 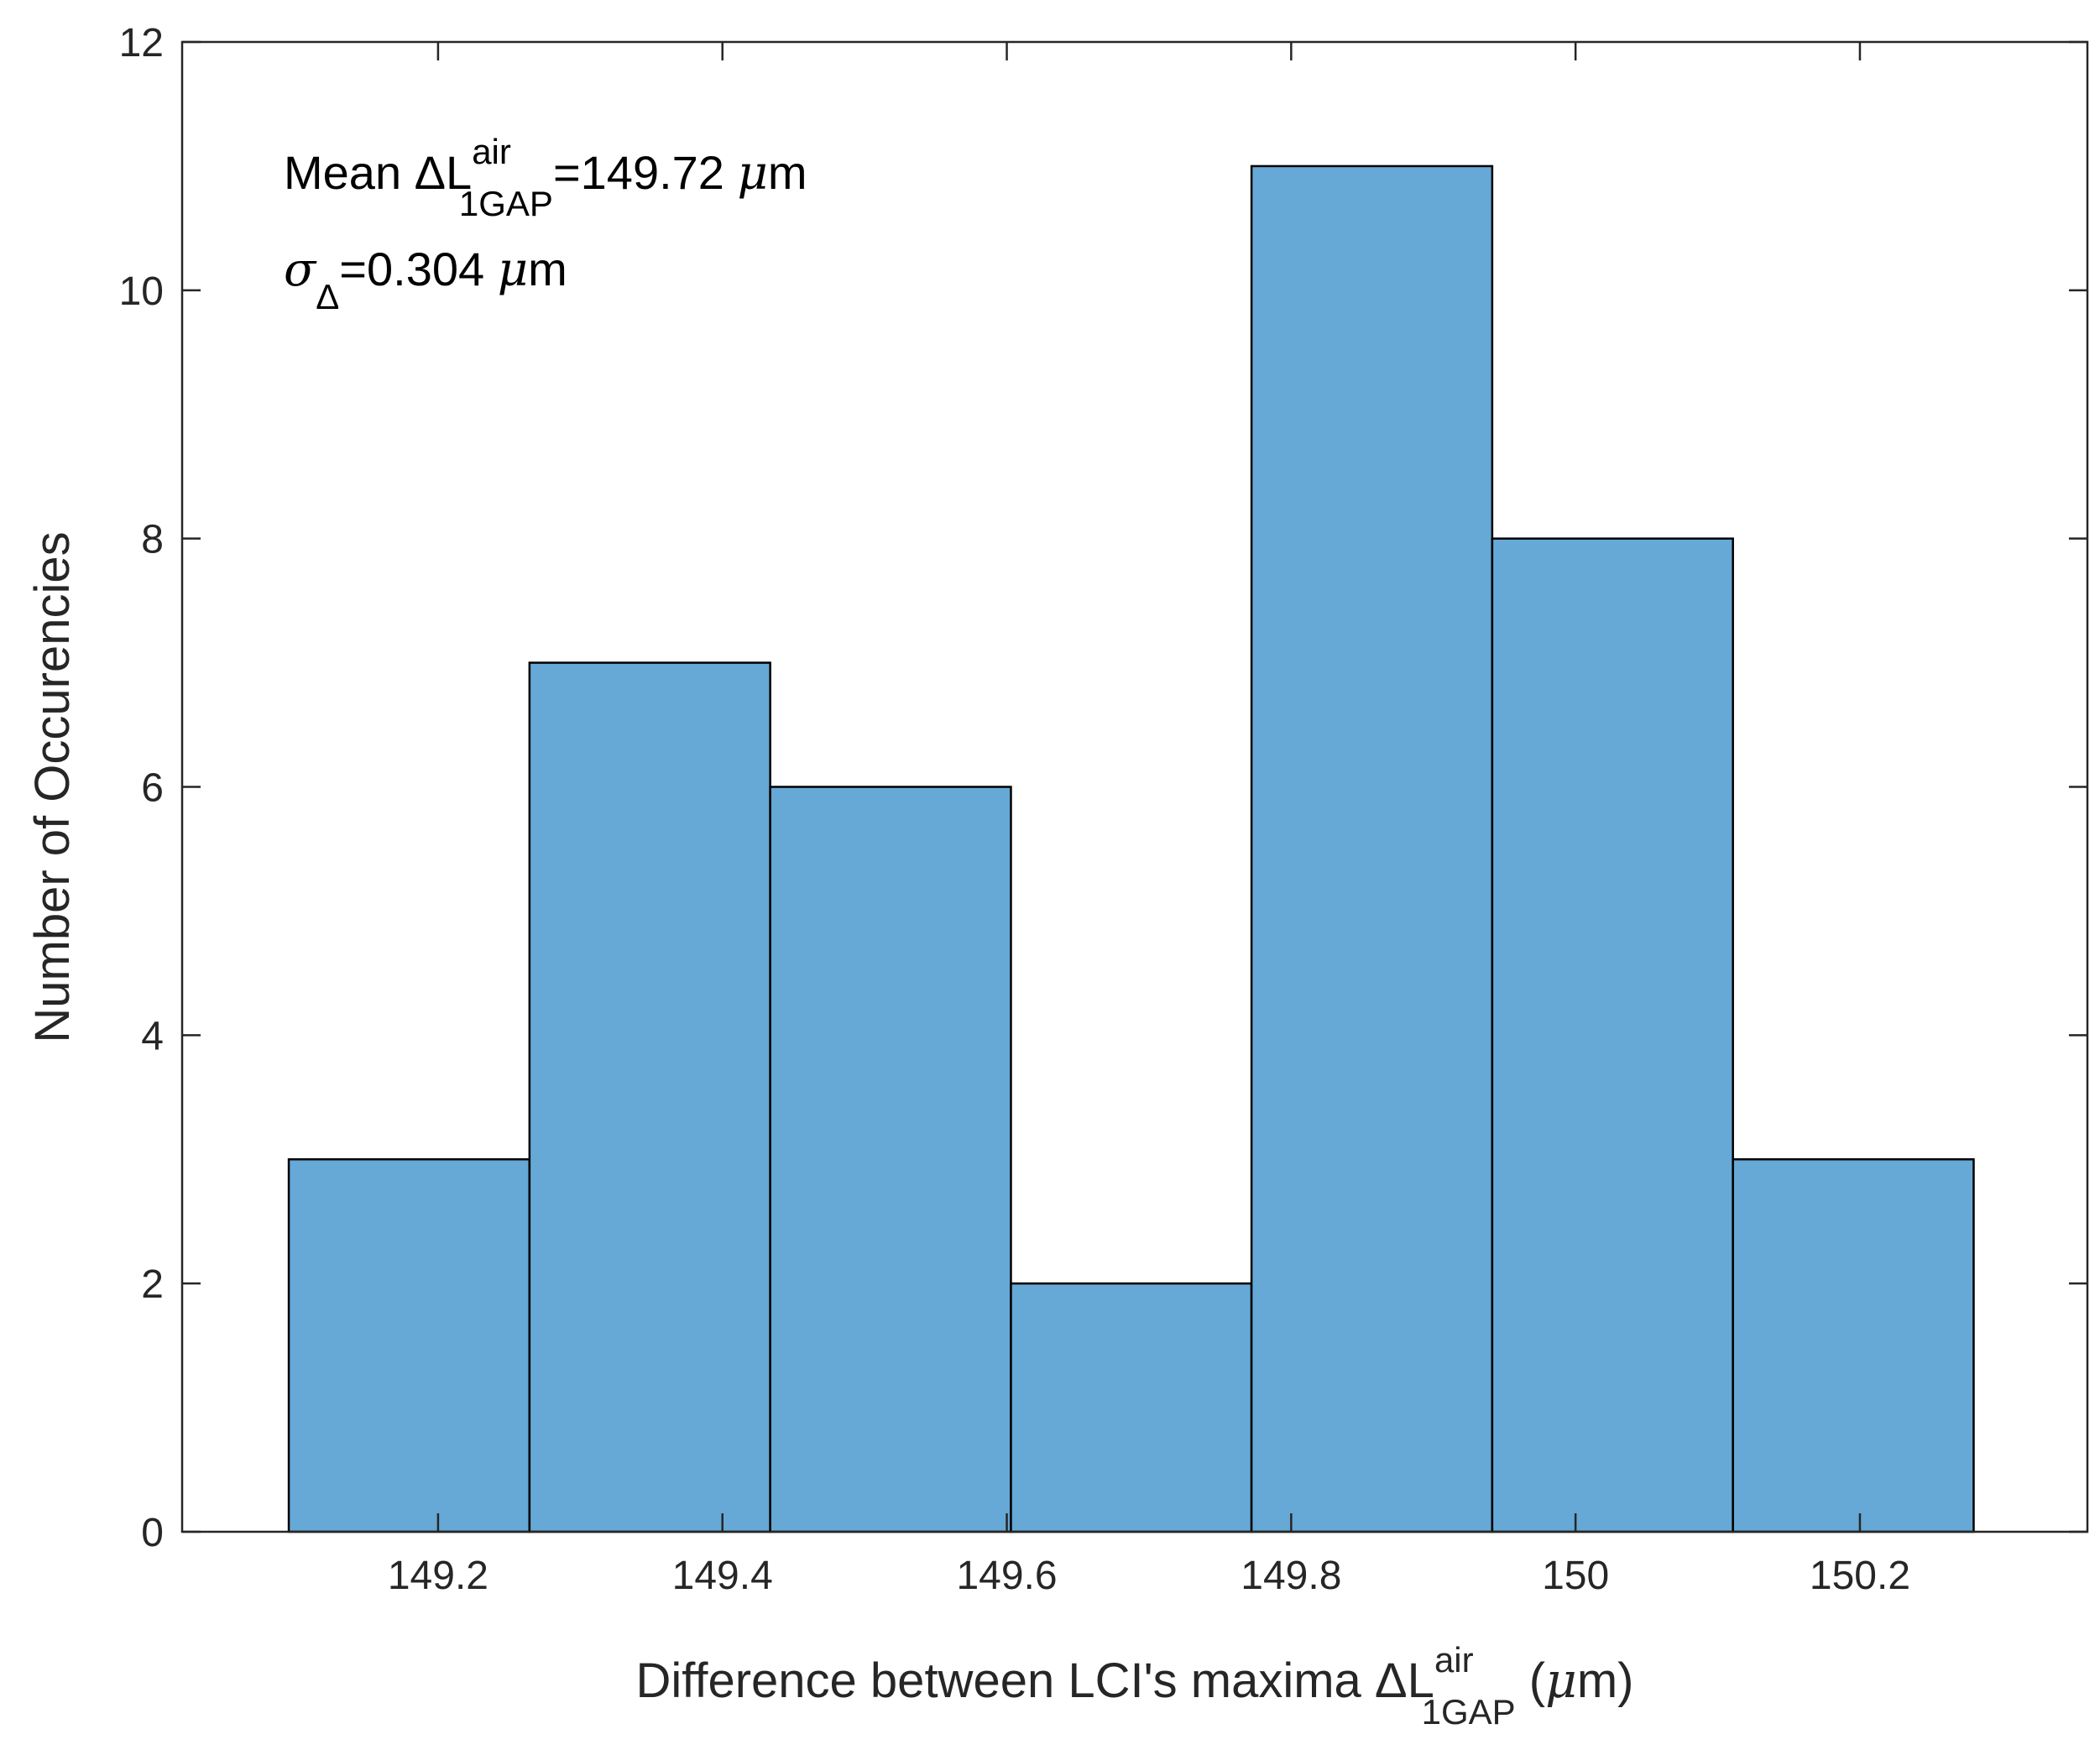 What do you see at coordinates (753, 174) in the screenshot?
I see `mean-annotation-mu: μ` at bounding box center [753, 174].